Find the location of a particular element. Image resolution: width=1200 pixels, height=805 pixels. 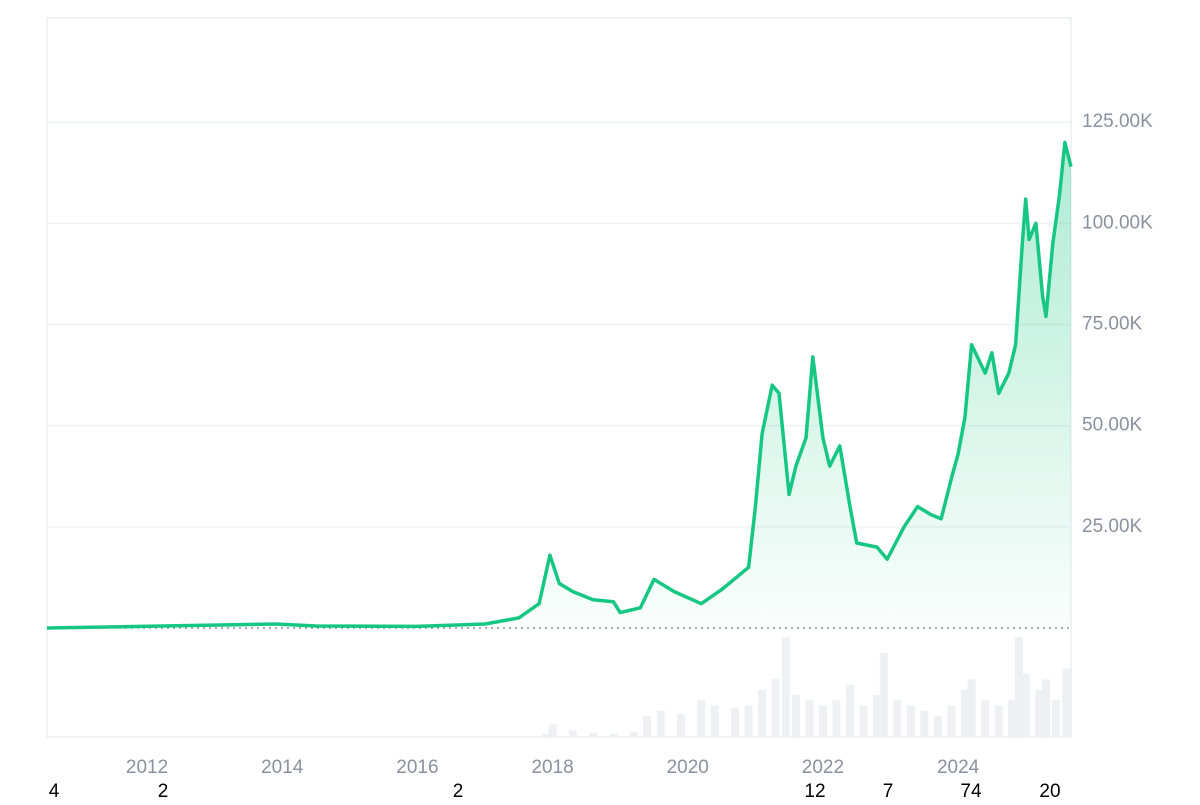

y-tick-label: 75.00K is located at coordinates (1112, 324).